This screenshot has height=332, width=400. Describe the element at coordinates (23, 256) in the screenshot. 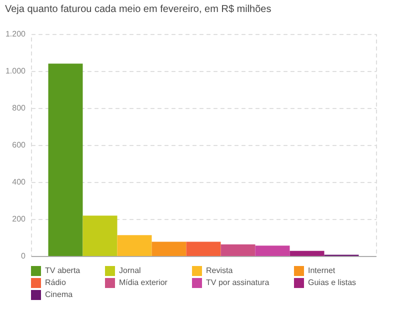

I see `y-tick-label: 0` at that location.